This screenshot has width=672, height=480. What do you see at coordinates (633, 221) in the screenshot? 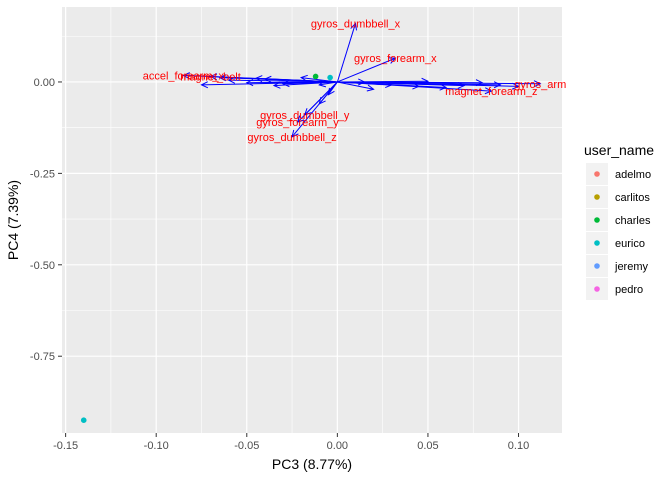
I see `legend-label: charles` at bounding box center [633, 221].